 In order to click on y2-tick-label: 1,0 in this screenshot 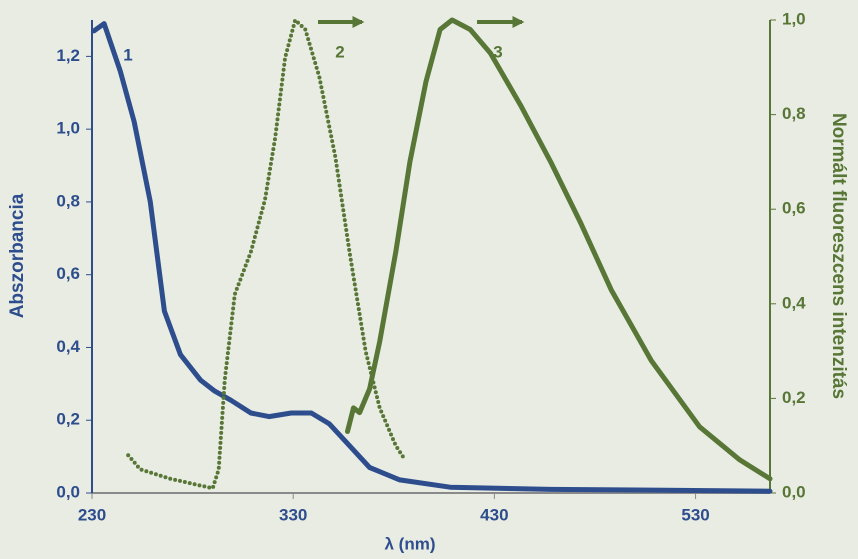, I will do `click(794, 18)`.